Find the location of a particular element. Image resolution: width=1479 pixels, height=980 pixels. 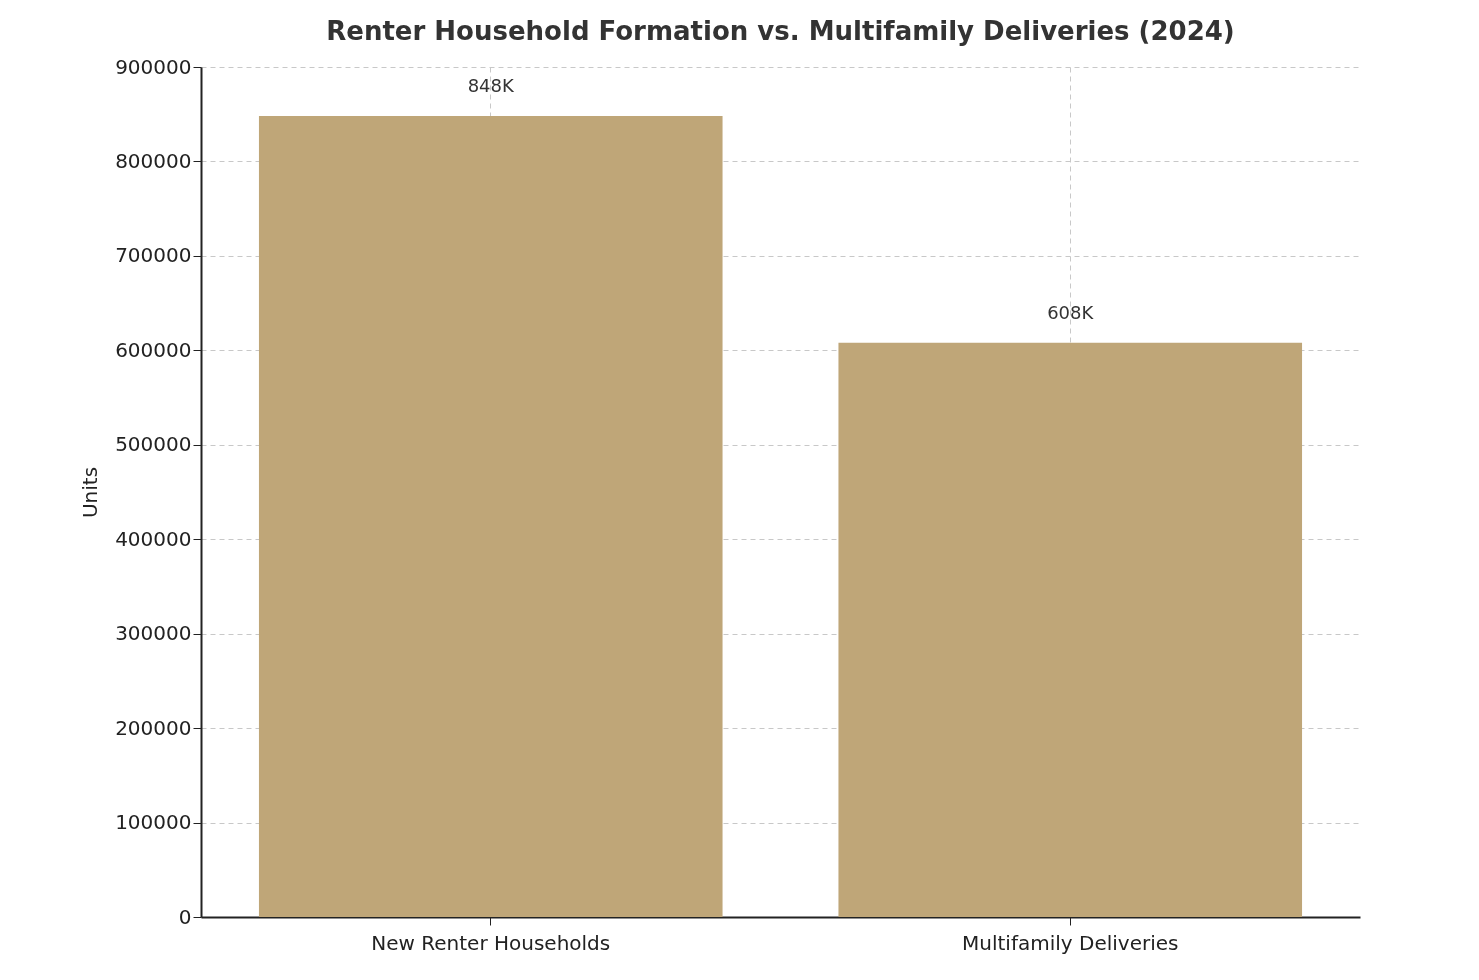

y-tick-label: 800000 is located at coordinates (153, 160).